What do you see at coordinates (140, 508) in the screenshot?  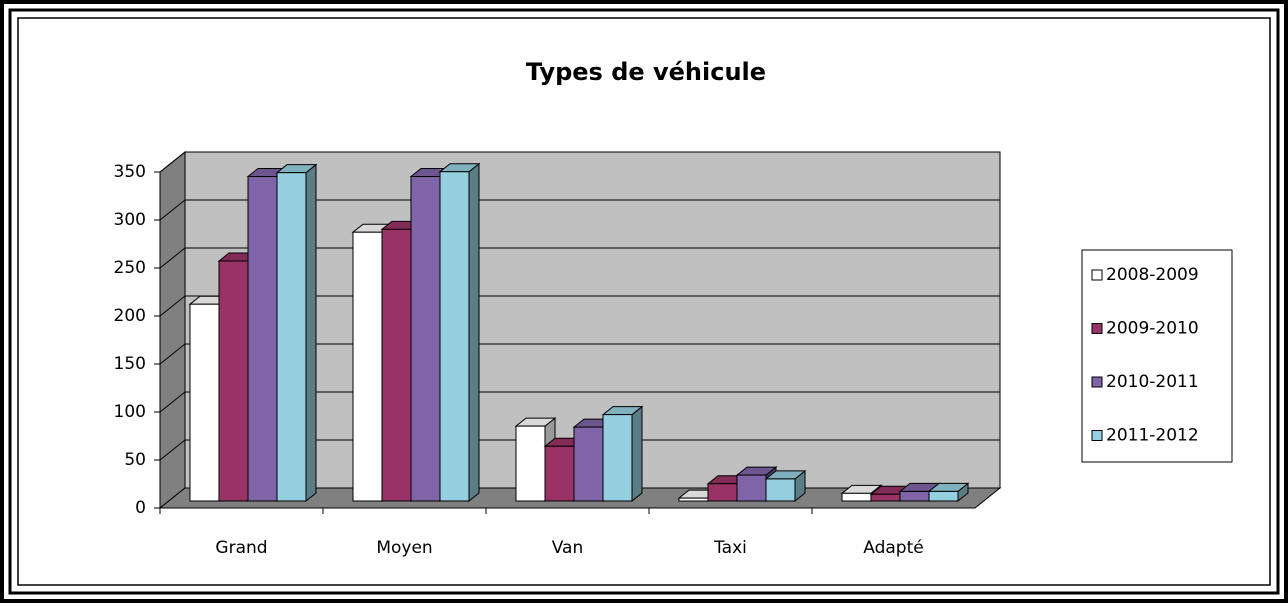 I see `y-tick-label: 0` at bounding box center [140, 508].